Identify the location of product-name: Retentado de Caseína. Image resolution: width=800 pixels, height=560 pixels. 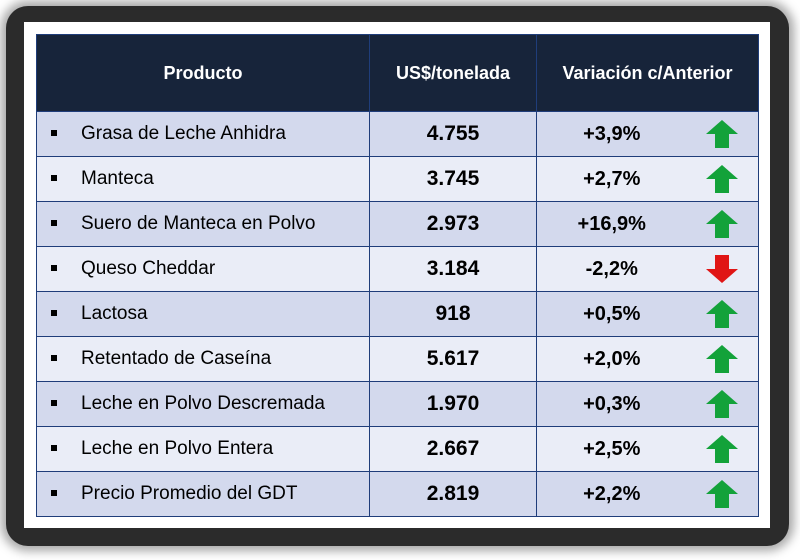
(176, 358).